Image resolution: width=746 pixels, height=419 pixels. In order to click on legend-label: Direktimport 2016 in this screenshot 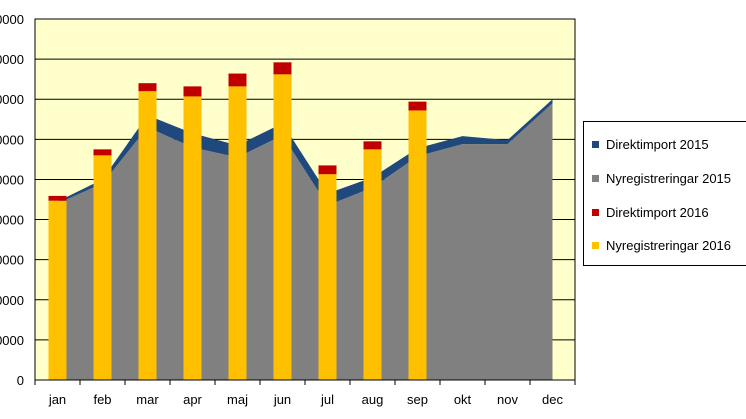, I will do `click(657, 212)`.